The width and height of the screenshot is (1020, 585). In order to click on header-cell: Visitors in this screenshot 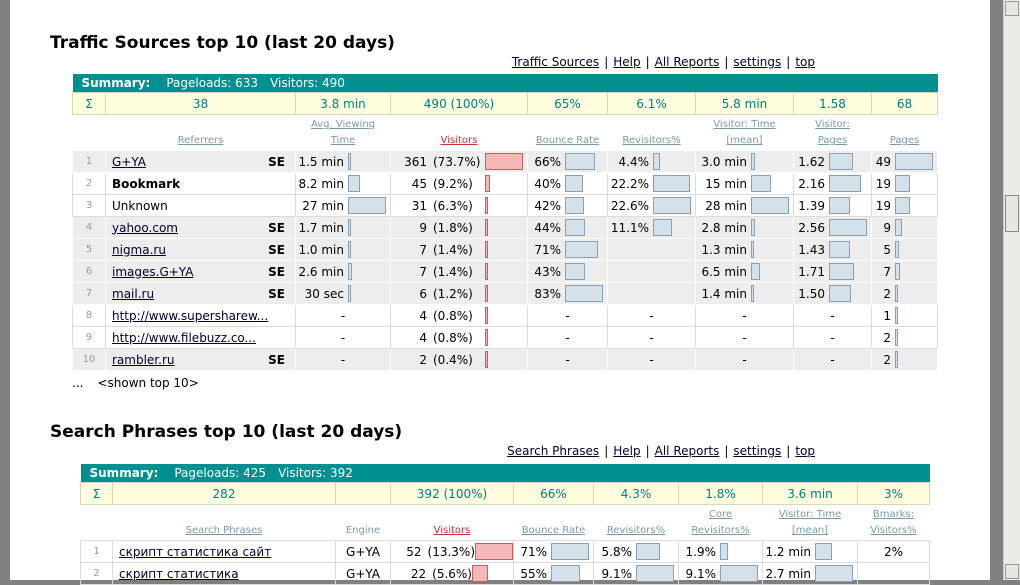, I will do `click(452, 523)`.